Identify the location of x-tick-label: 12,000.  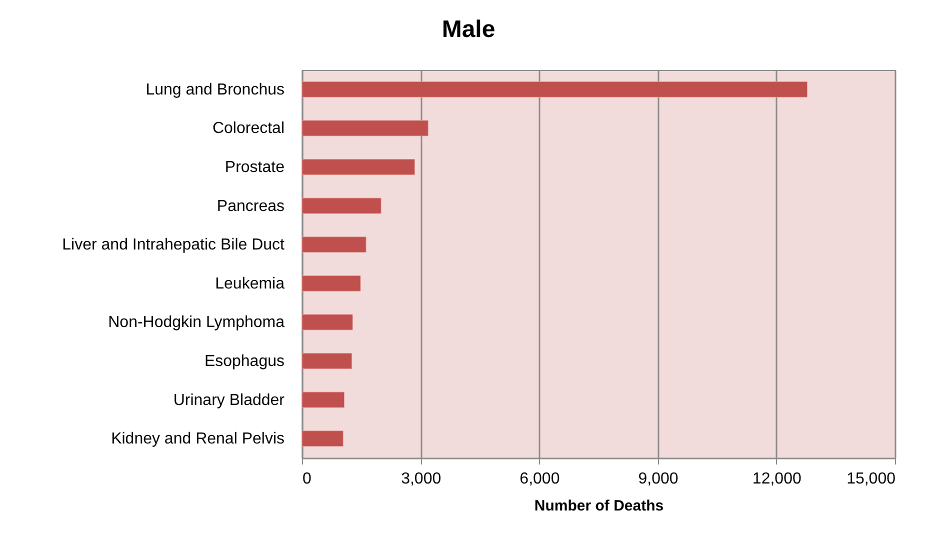
(777, 479).